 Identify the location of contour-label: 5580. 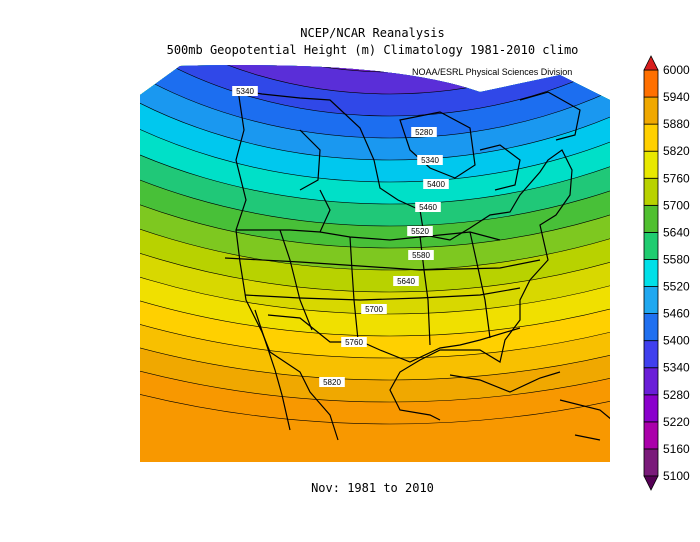
(421, 255).